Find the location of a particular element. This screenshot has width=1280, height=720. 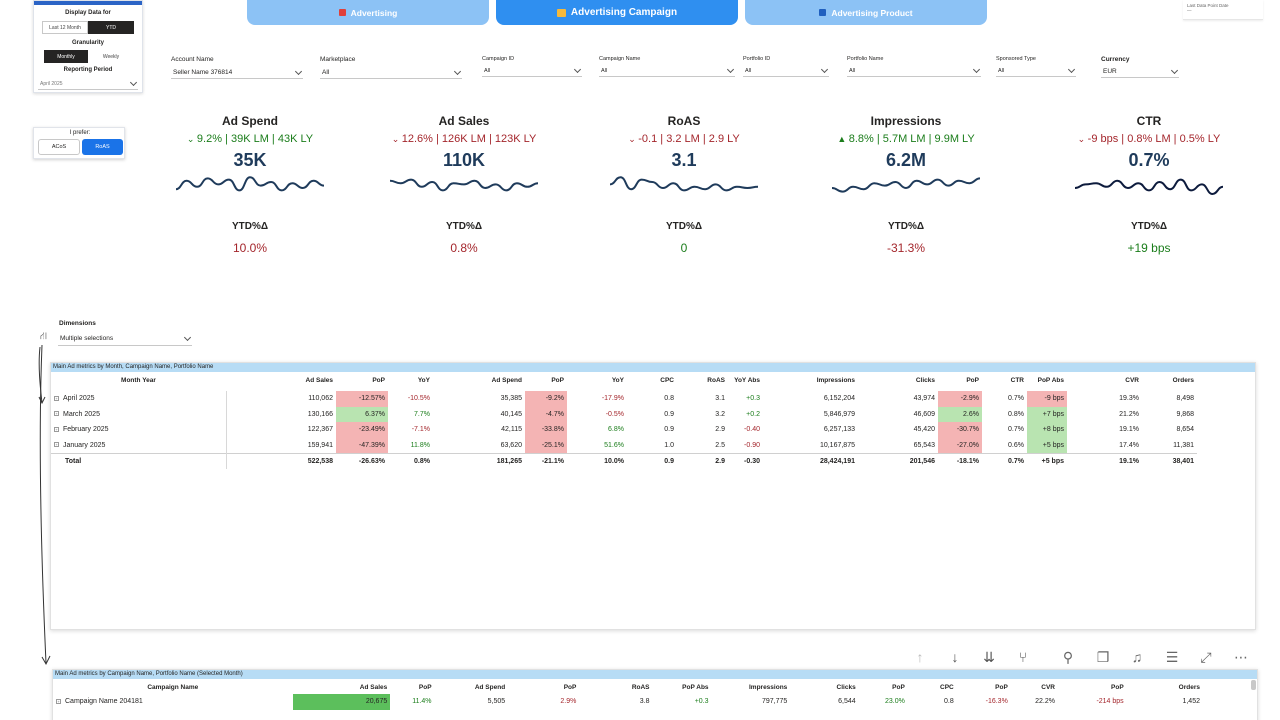

table-cell: 5,846,979 is located at coordinates (839, 414).